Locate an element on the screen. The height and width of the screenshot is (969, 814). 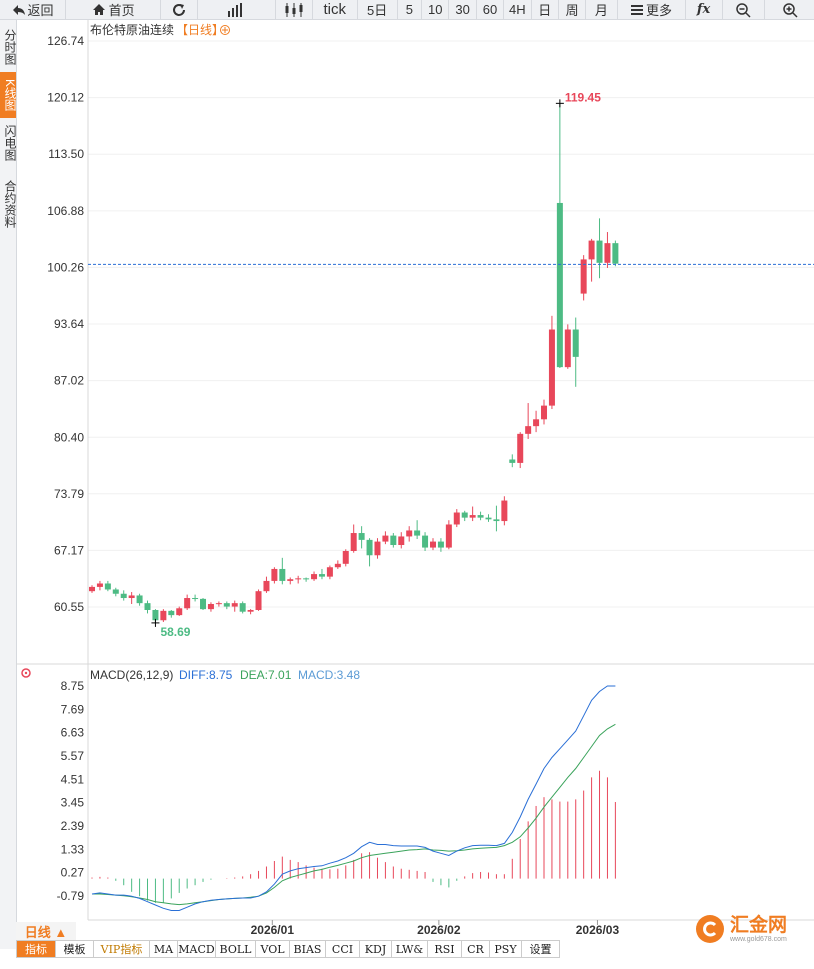
indicator-tab-3: MA is located at coordinates (164, 949).